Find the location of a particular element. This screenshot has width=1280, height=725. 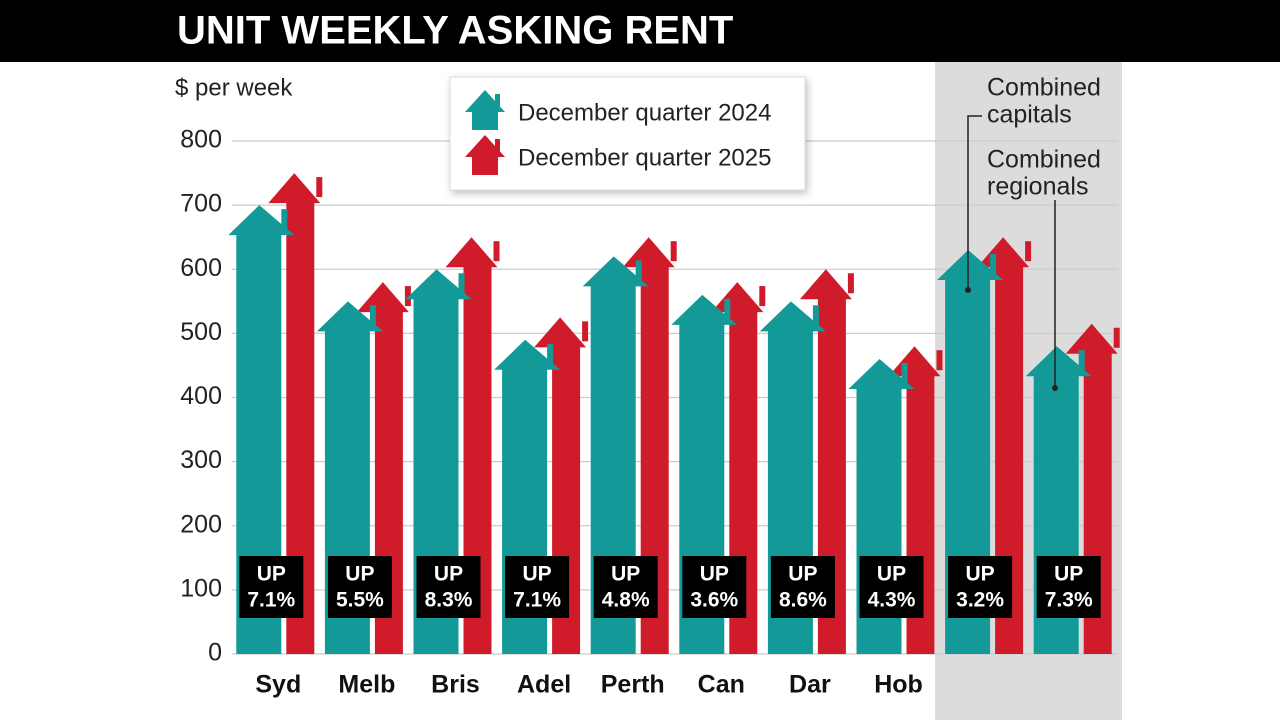

y-axis-label: $ per week is located at coordinates (234, 87).